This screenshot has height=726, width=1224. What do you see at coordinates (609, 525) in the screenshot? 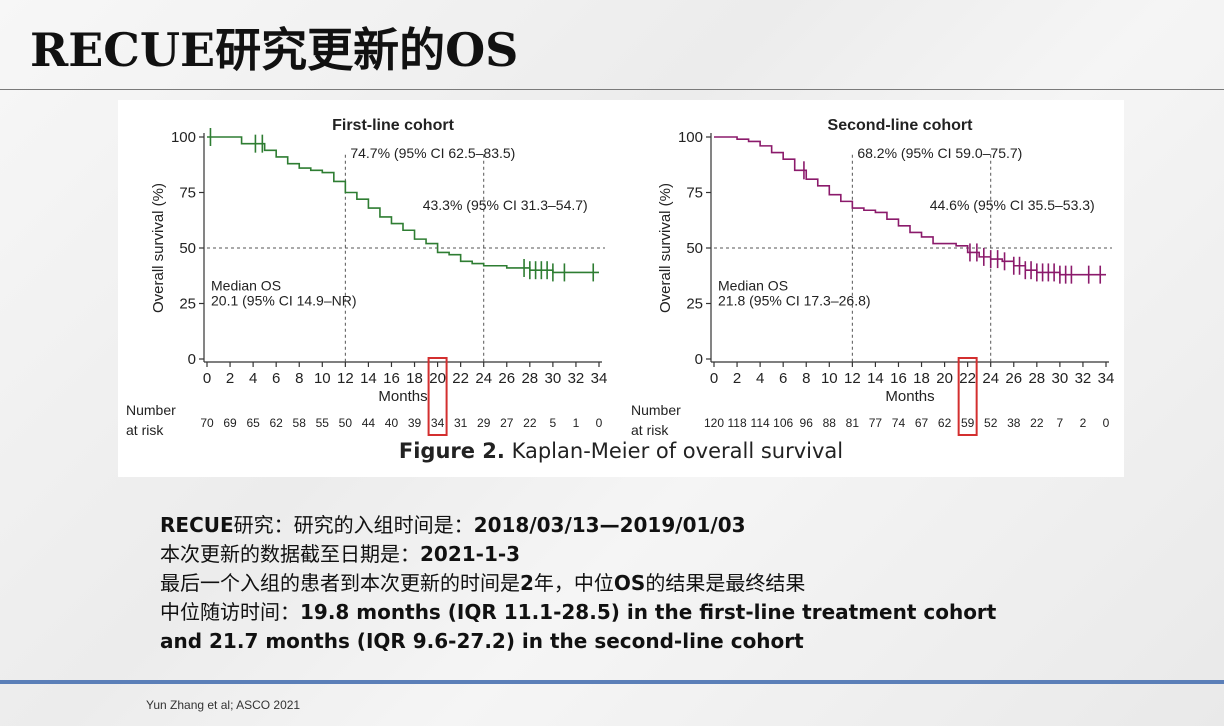
I see `note-1c: 2018/03/13—2019/01/03` at bounding box center [609, 525].